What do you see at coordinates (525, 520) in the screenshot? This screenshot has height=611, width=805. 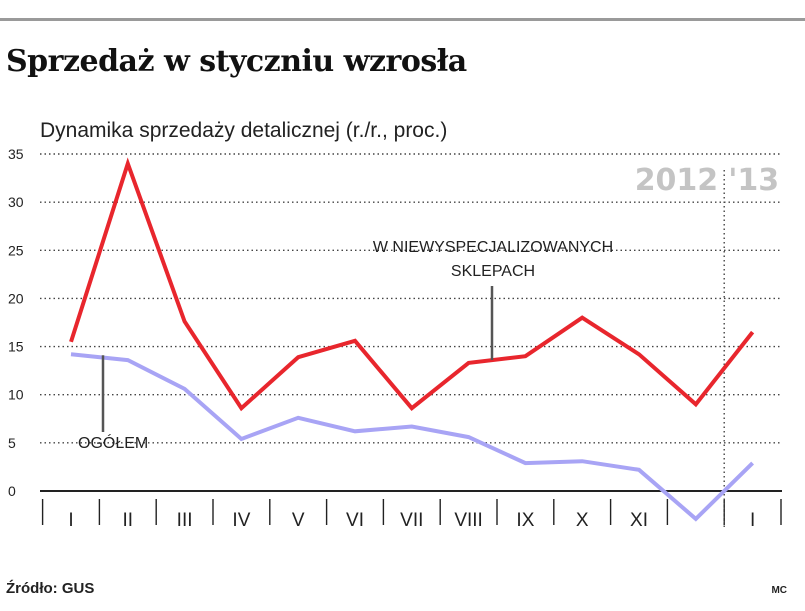 I see `x-tick-label: IX` at bounding box center [525, 520].